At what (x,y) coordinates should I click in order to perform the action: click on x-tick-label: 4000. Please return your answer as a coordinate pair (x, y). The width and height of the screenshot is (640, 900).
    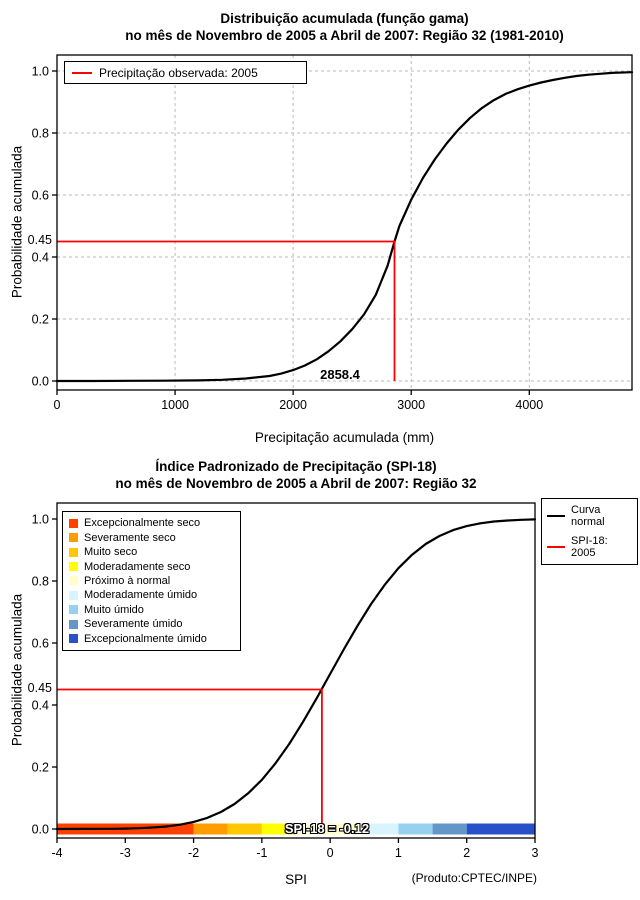
    Looking at the image, I should click on (529, 405).